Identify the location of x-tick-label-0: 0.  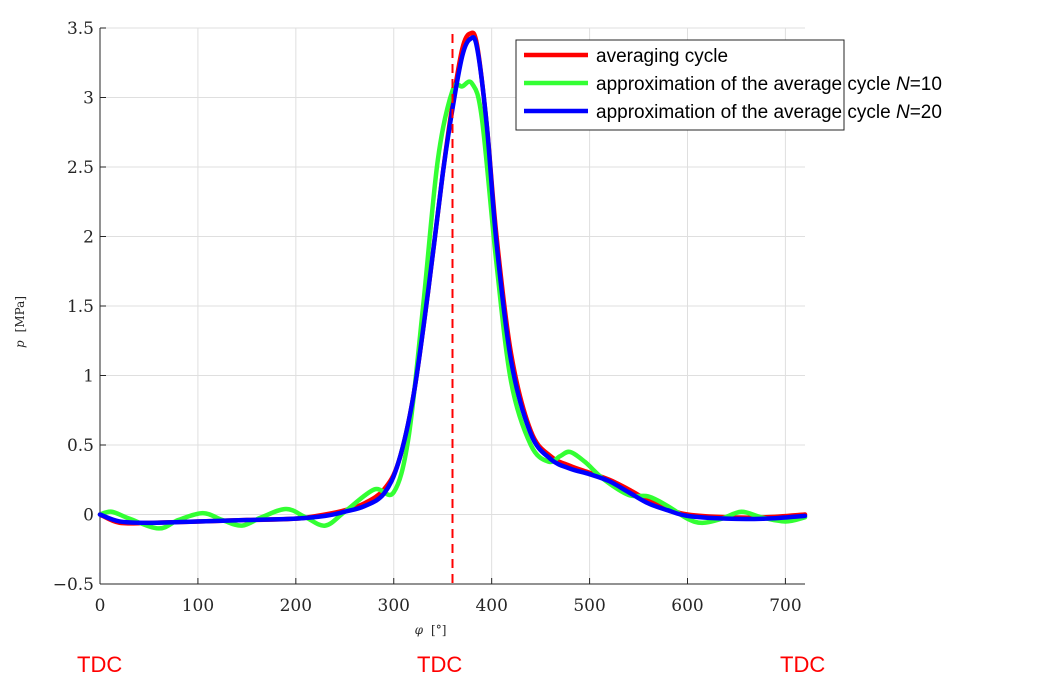
(100, 606).